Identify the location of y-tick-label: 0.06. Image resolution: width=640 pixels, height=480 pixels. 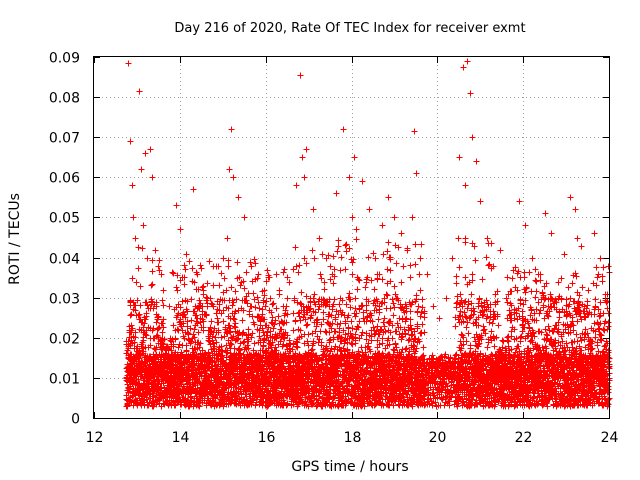
(64, 179).